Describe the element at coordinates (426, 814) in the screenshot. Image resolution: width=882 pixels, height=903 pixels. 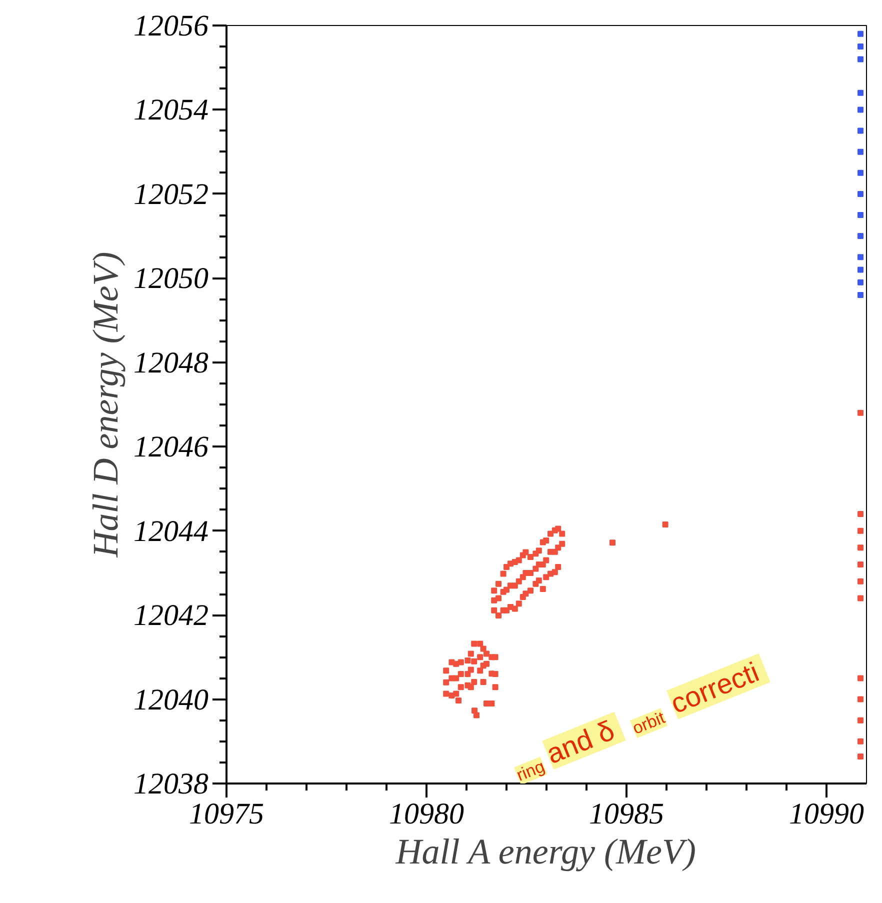
I see `x-tick-label: 10980` at that location.